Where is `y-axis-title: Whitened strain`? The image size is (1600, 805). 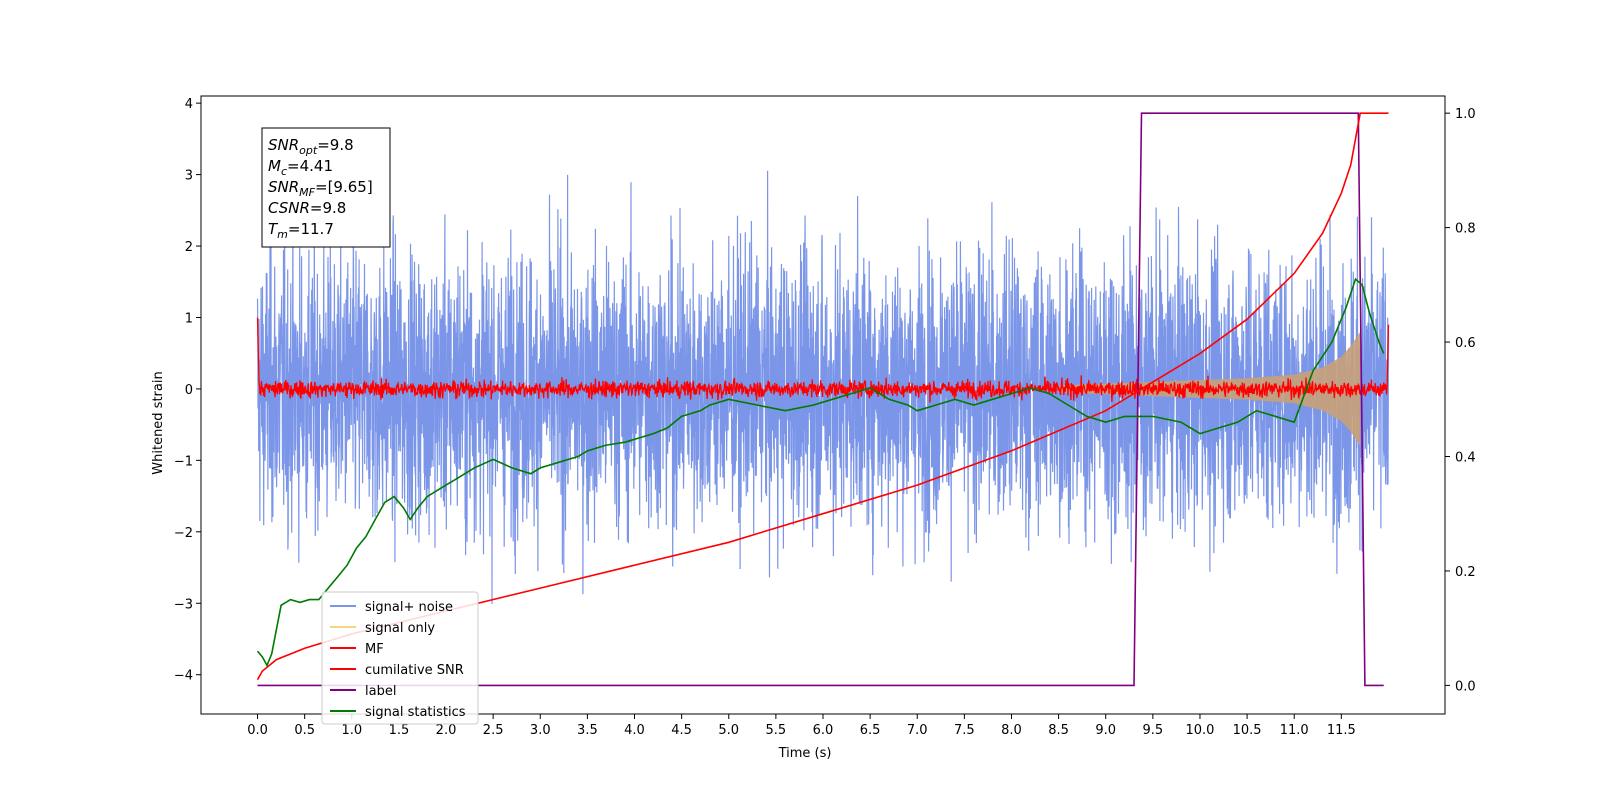 y-axis-title: Whitened strain is located at coordinates (158, 422).